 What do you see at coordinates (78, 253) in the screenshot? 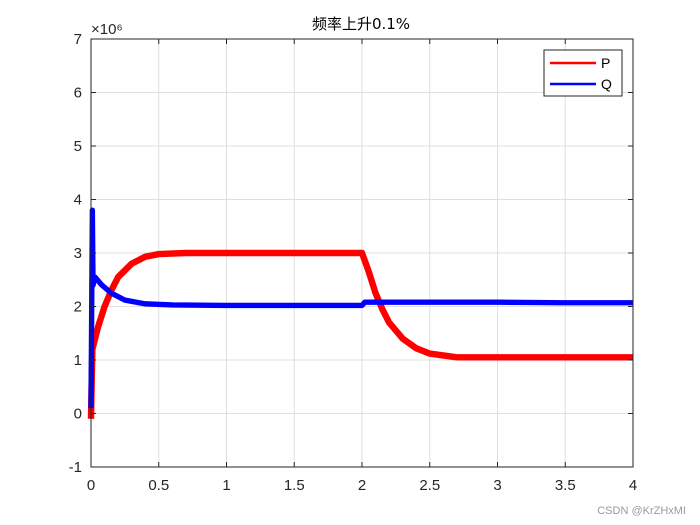
I see `y-tick-label: 3` at bounding box center [78, 253].